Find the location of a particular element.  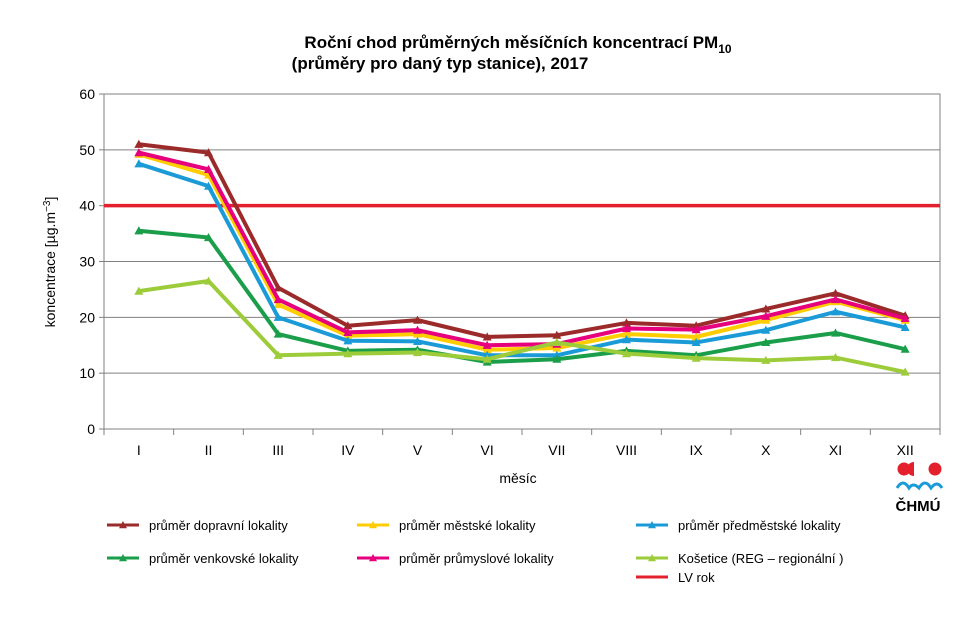

legend-item: průměr dopravní lokality is located at coordinates (197, 525).